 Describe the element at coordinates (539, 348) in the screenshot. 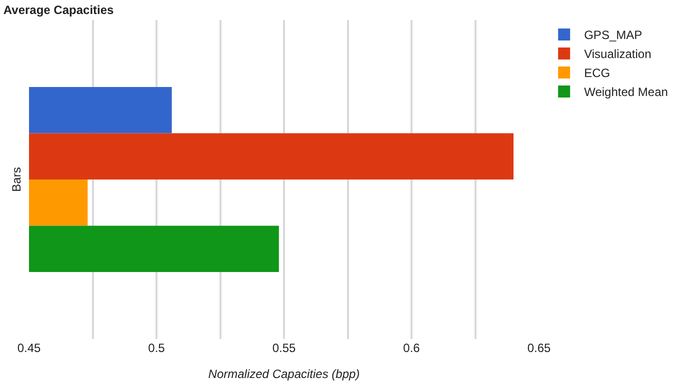

I see `x-tick-label: 0.65` at that location.